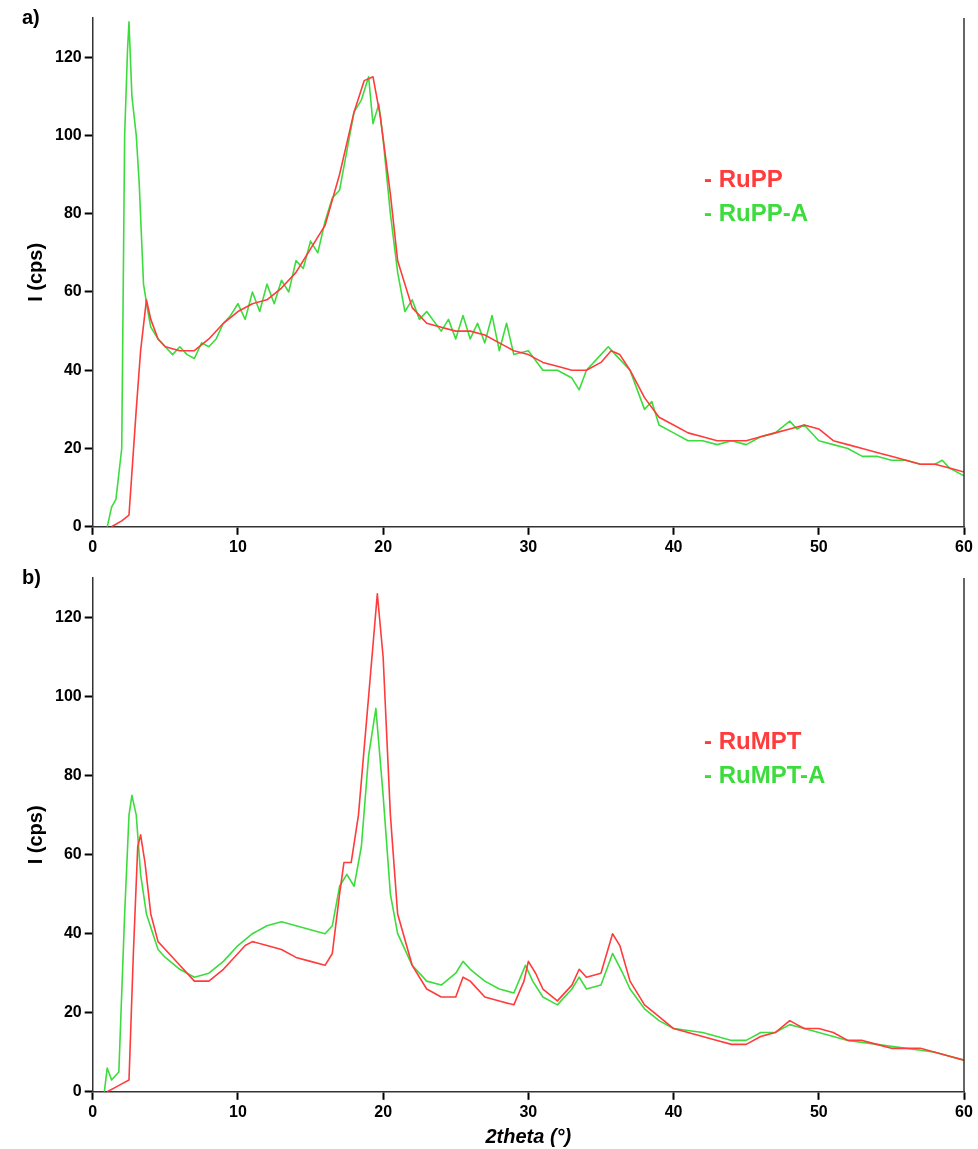 The height and width of the screenshot is (1149, 978). Describe the element at coordinates (31, 576) in the screenshot. I see `chart-title: b)` at that location.